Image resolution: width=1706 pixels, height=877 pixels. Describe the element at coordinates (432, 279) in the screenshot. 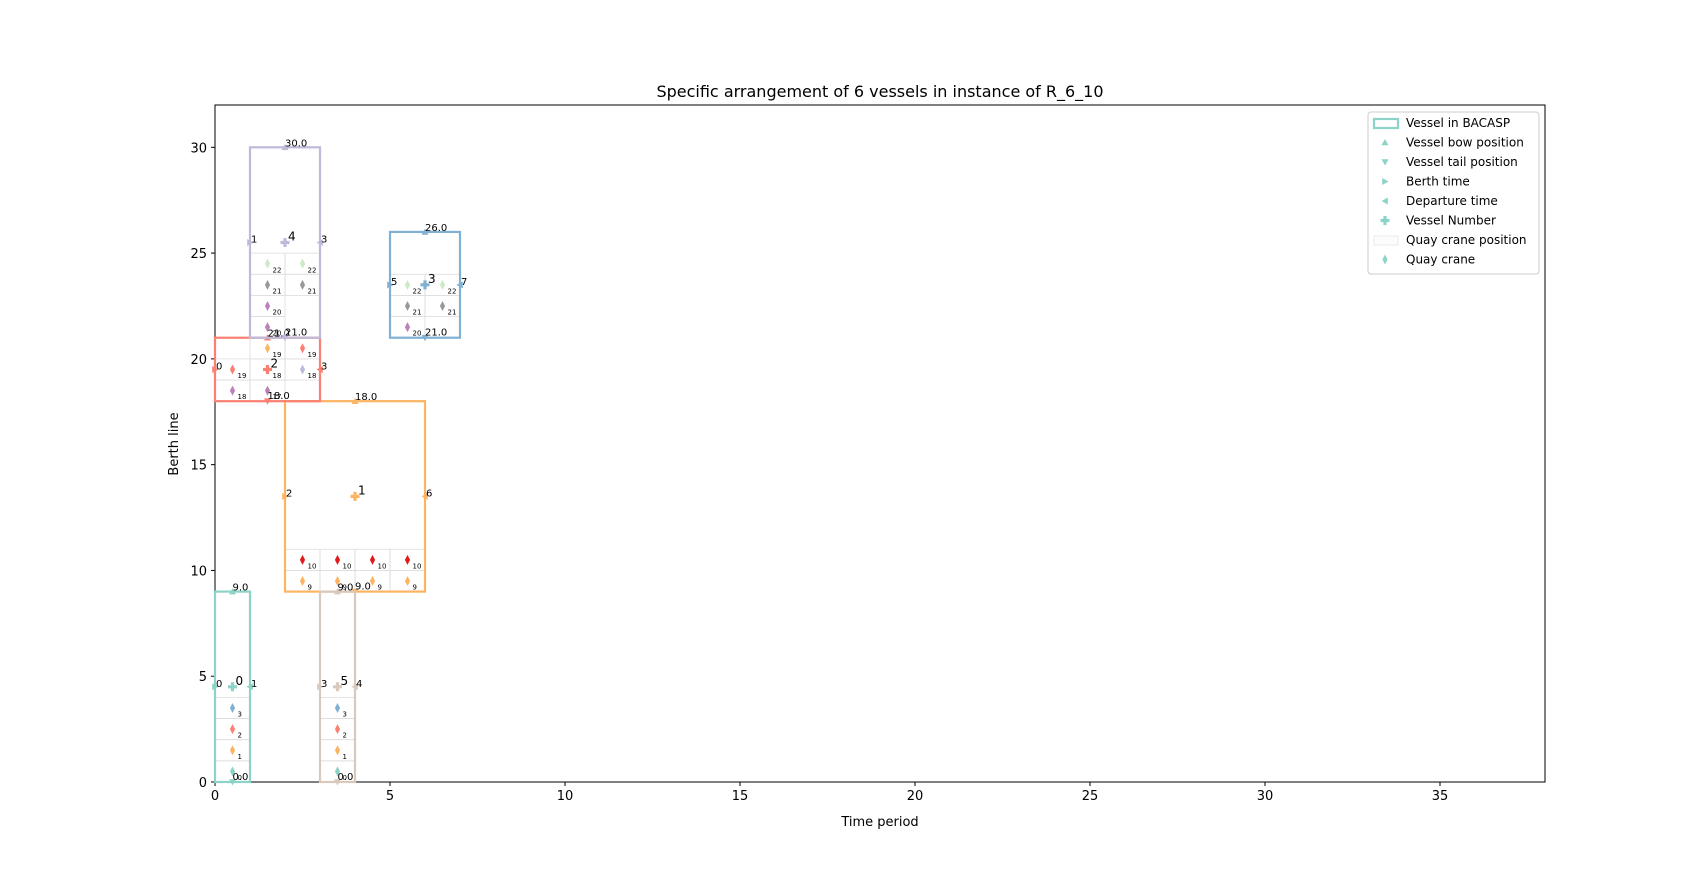

I see `vessel-number-label: 3` at that location.